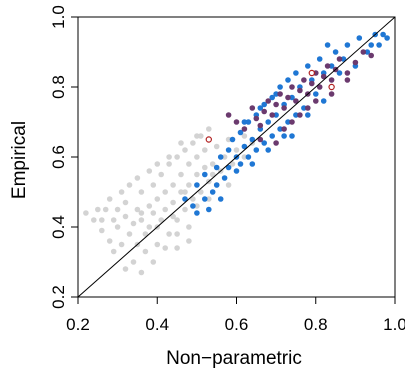 This screenshot has height=373, width=405. What do you see at coordinates (78, 324) in the screenshot?
I see `x-tick-label: 0.2` at bounding box center [78, 324].